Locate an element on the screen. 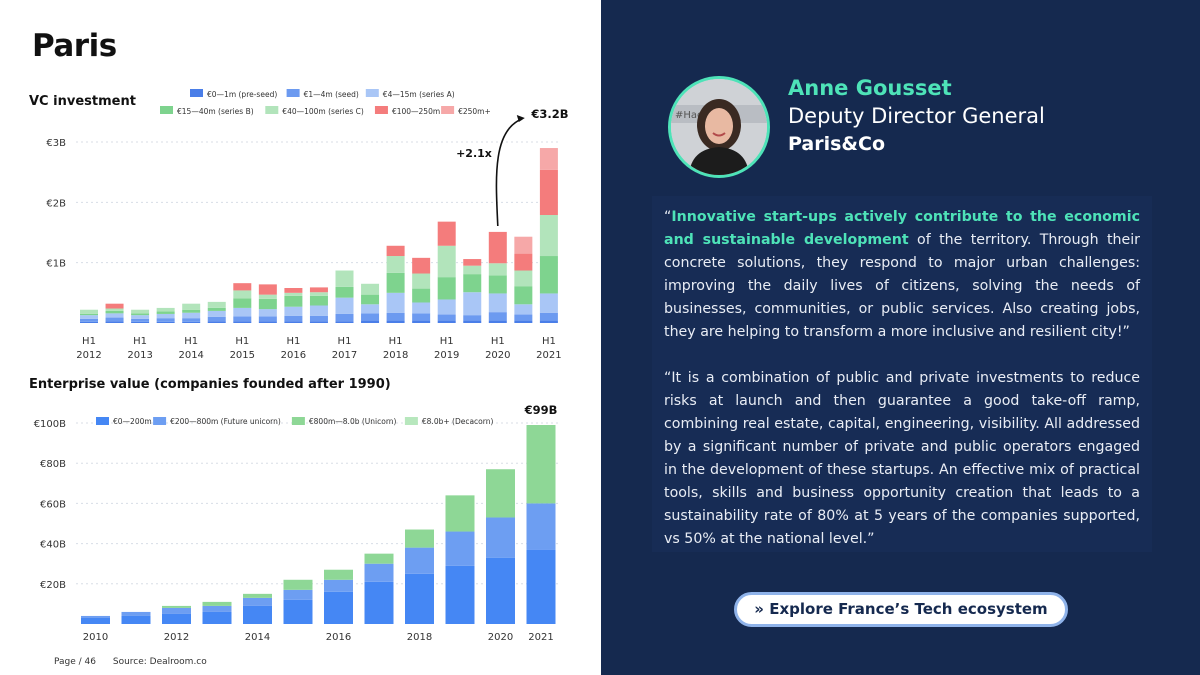 The image size is (1200, 675). vc-bar-7-s2 is located at coordinates (267, 313).